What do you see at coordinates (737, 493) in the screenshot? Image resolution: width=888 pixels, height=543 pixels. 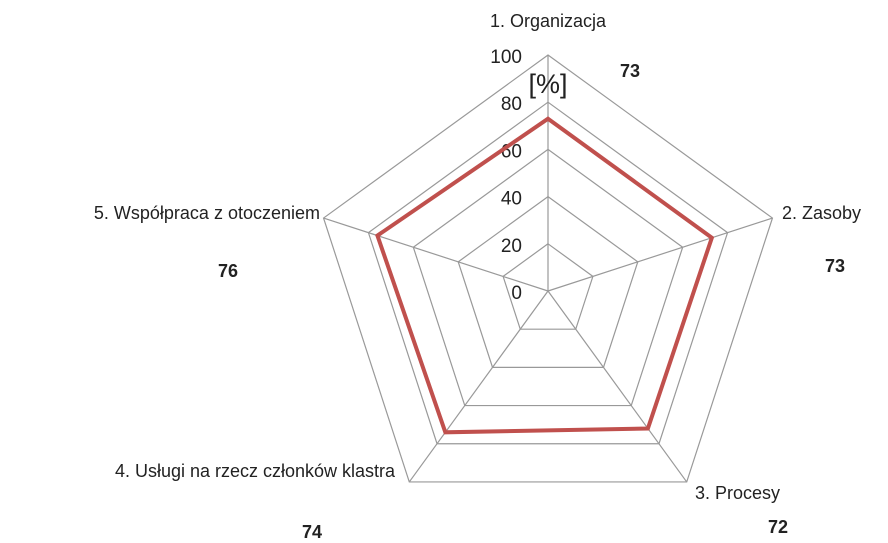 I see `category-label: 3. Procesy` at bounding box center [737, 493].